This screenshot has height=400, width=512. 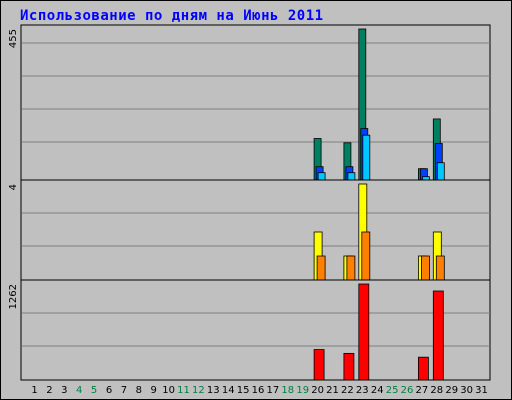 What do you see at coordinates (13, 38) in the screenshot?
I see `y-max-label-1: 455` at bounding box center [13, 38].